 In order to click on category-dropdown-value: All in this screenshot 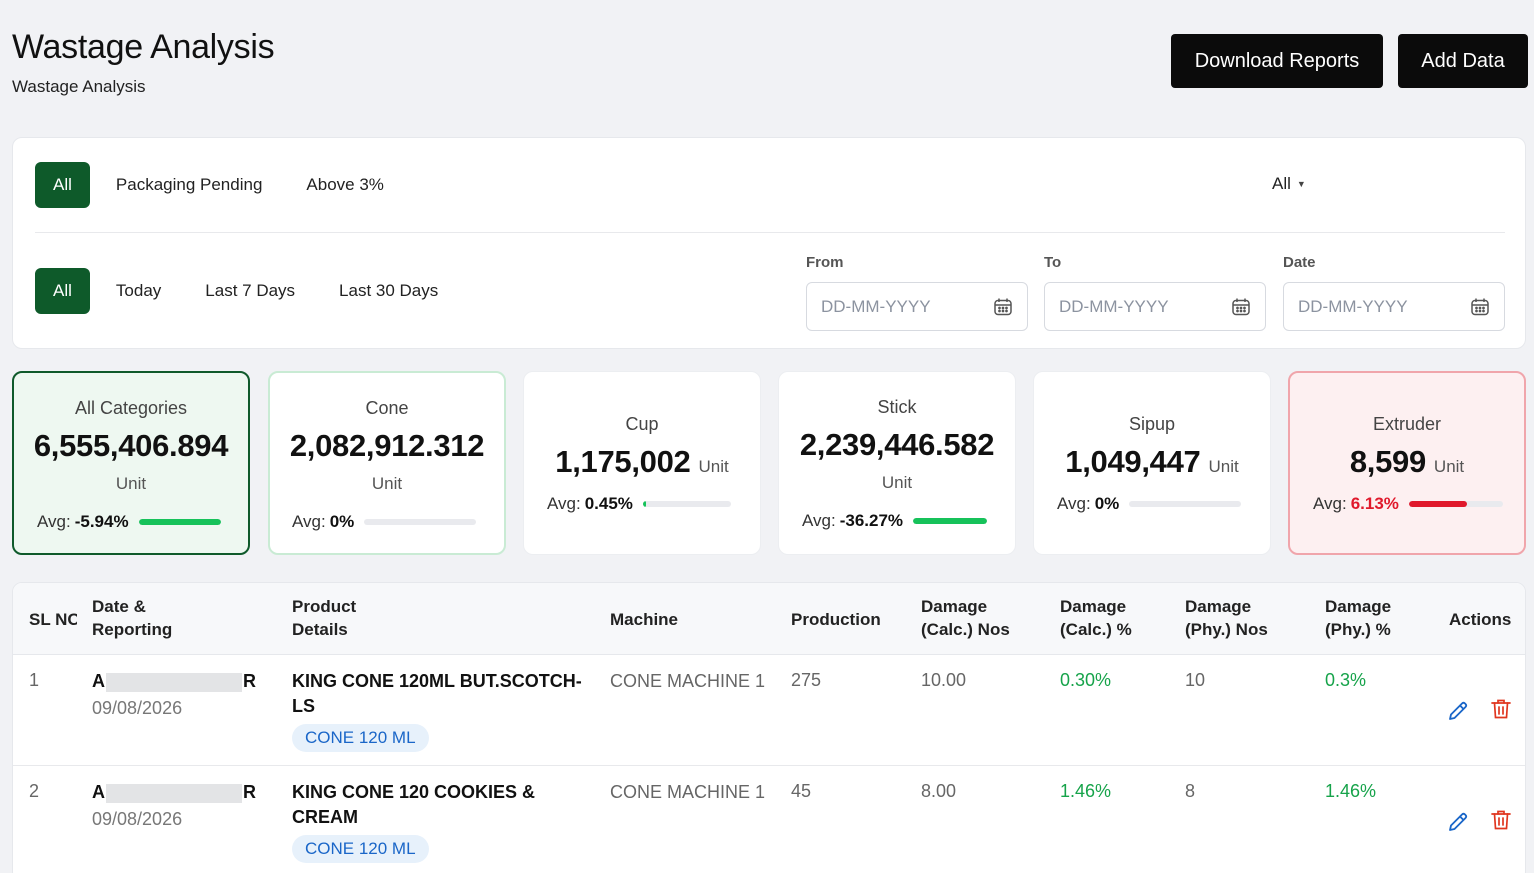, I will do `click(1281, 183)`.